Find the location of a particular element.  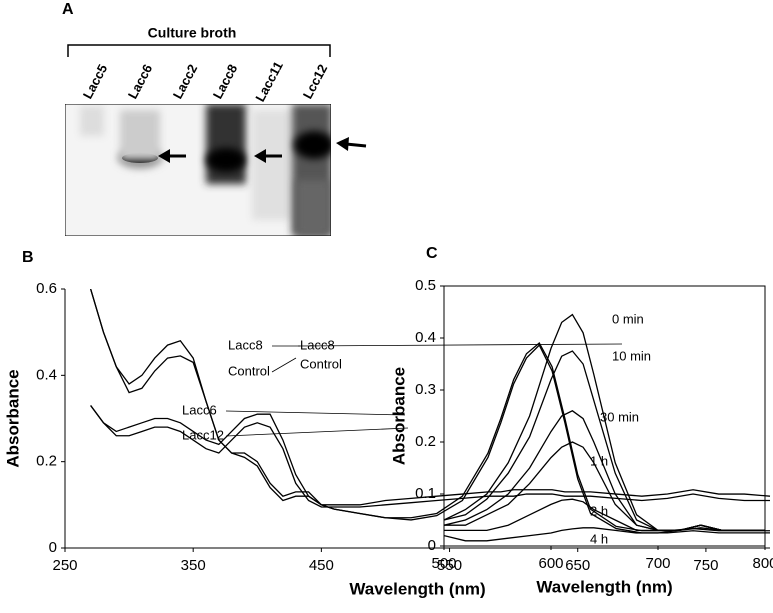

x-tick-label: 600 is located at coordinates (550, 563).